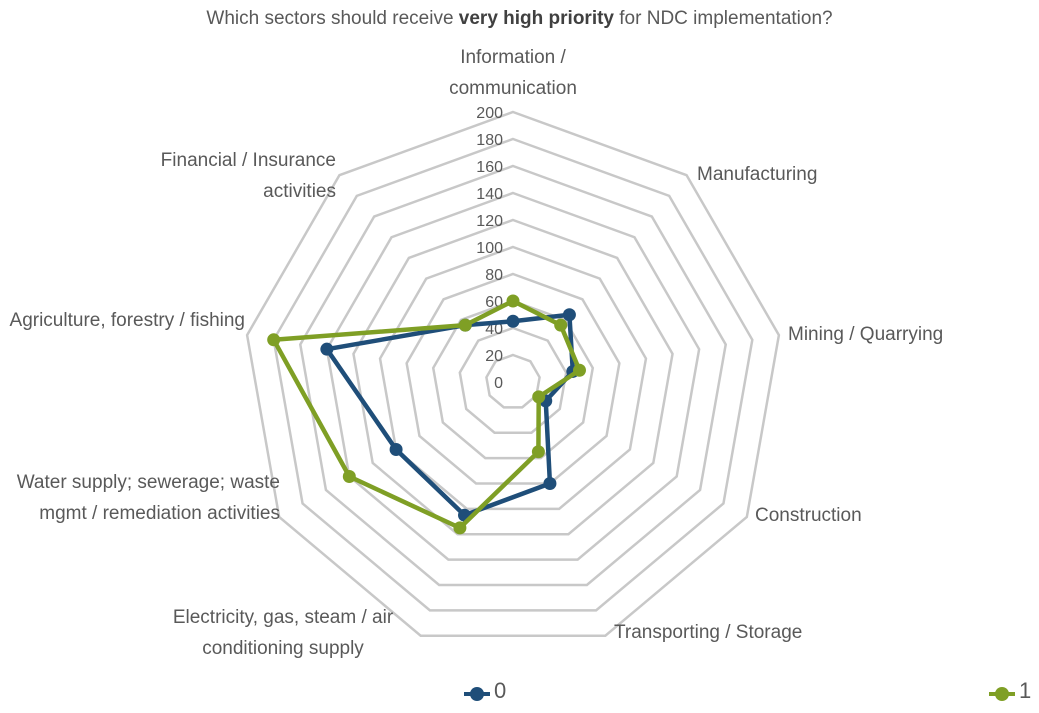 This screenshot has height=713, width=1039. I want to click on category-label: Transporting / Storage, so click(708, 632).